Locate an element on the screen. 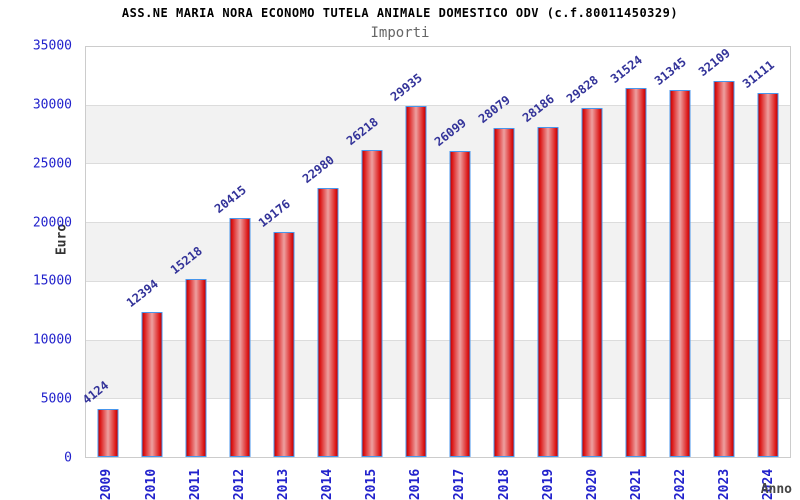 This screenshot has height=500, width=800. bar-2017: 26099 is located at coordinates (451, 286).